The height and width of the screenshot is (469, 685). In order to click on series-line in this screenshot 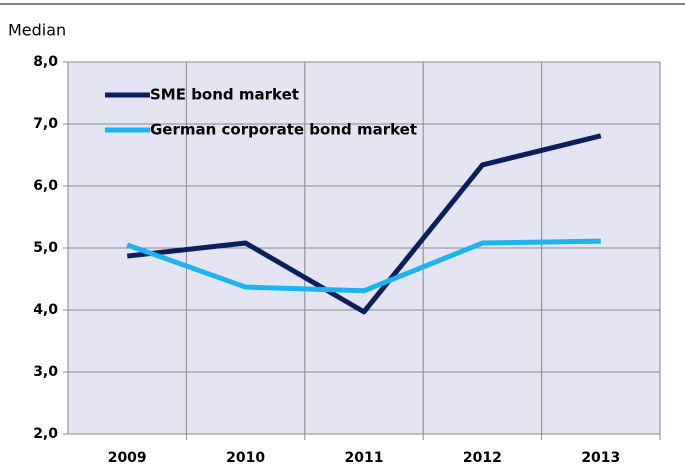, I will do `click(363, 266)`.